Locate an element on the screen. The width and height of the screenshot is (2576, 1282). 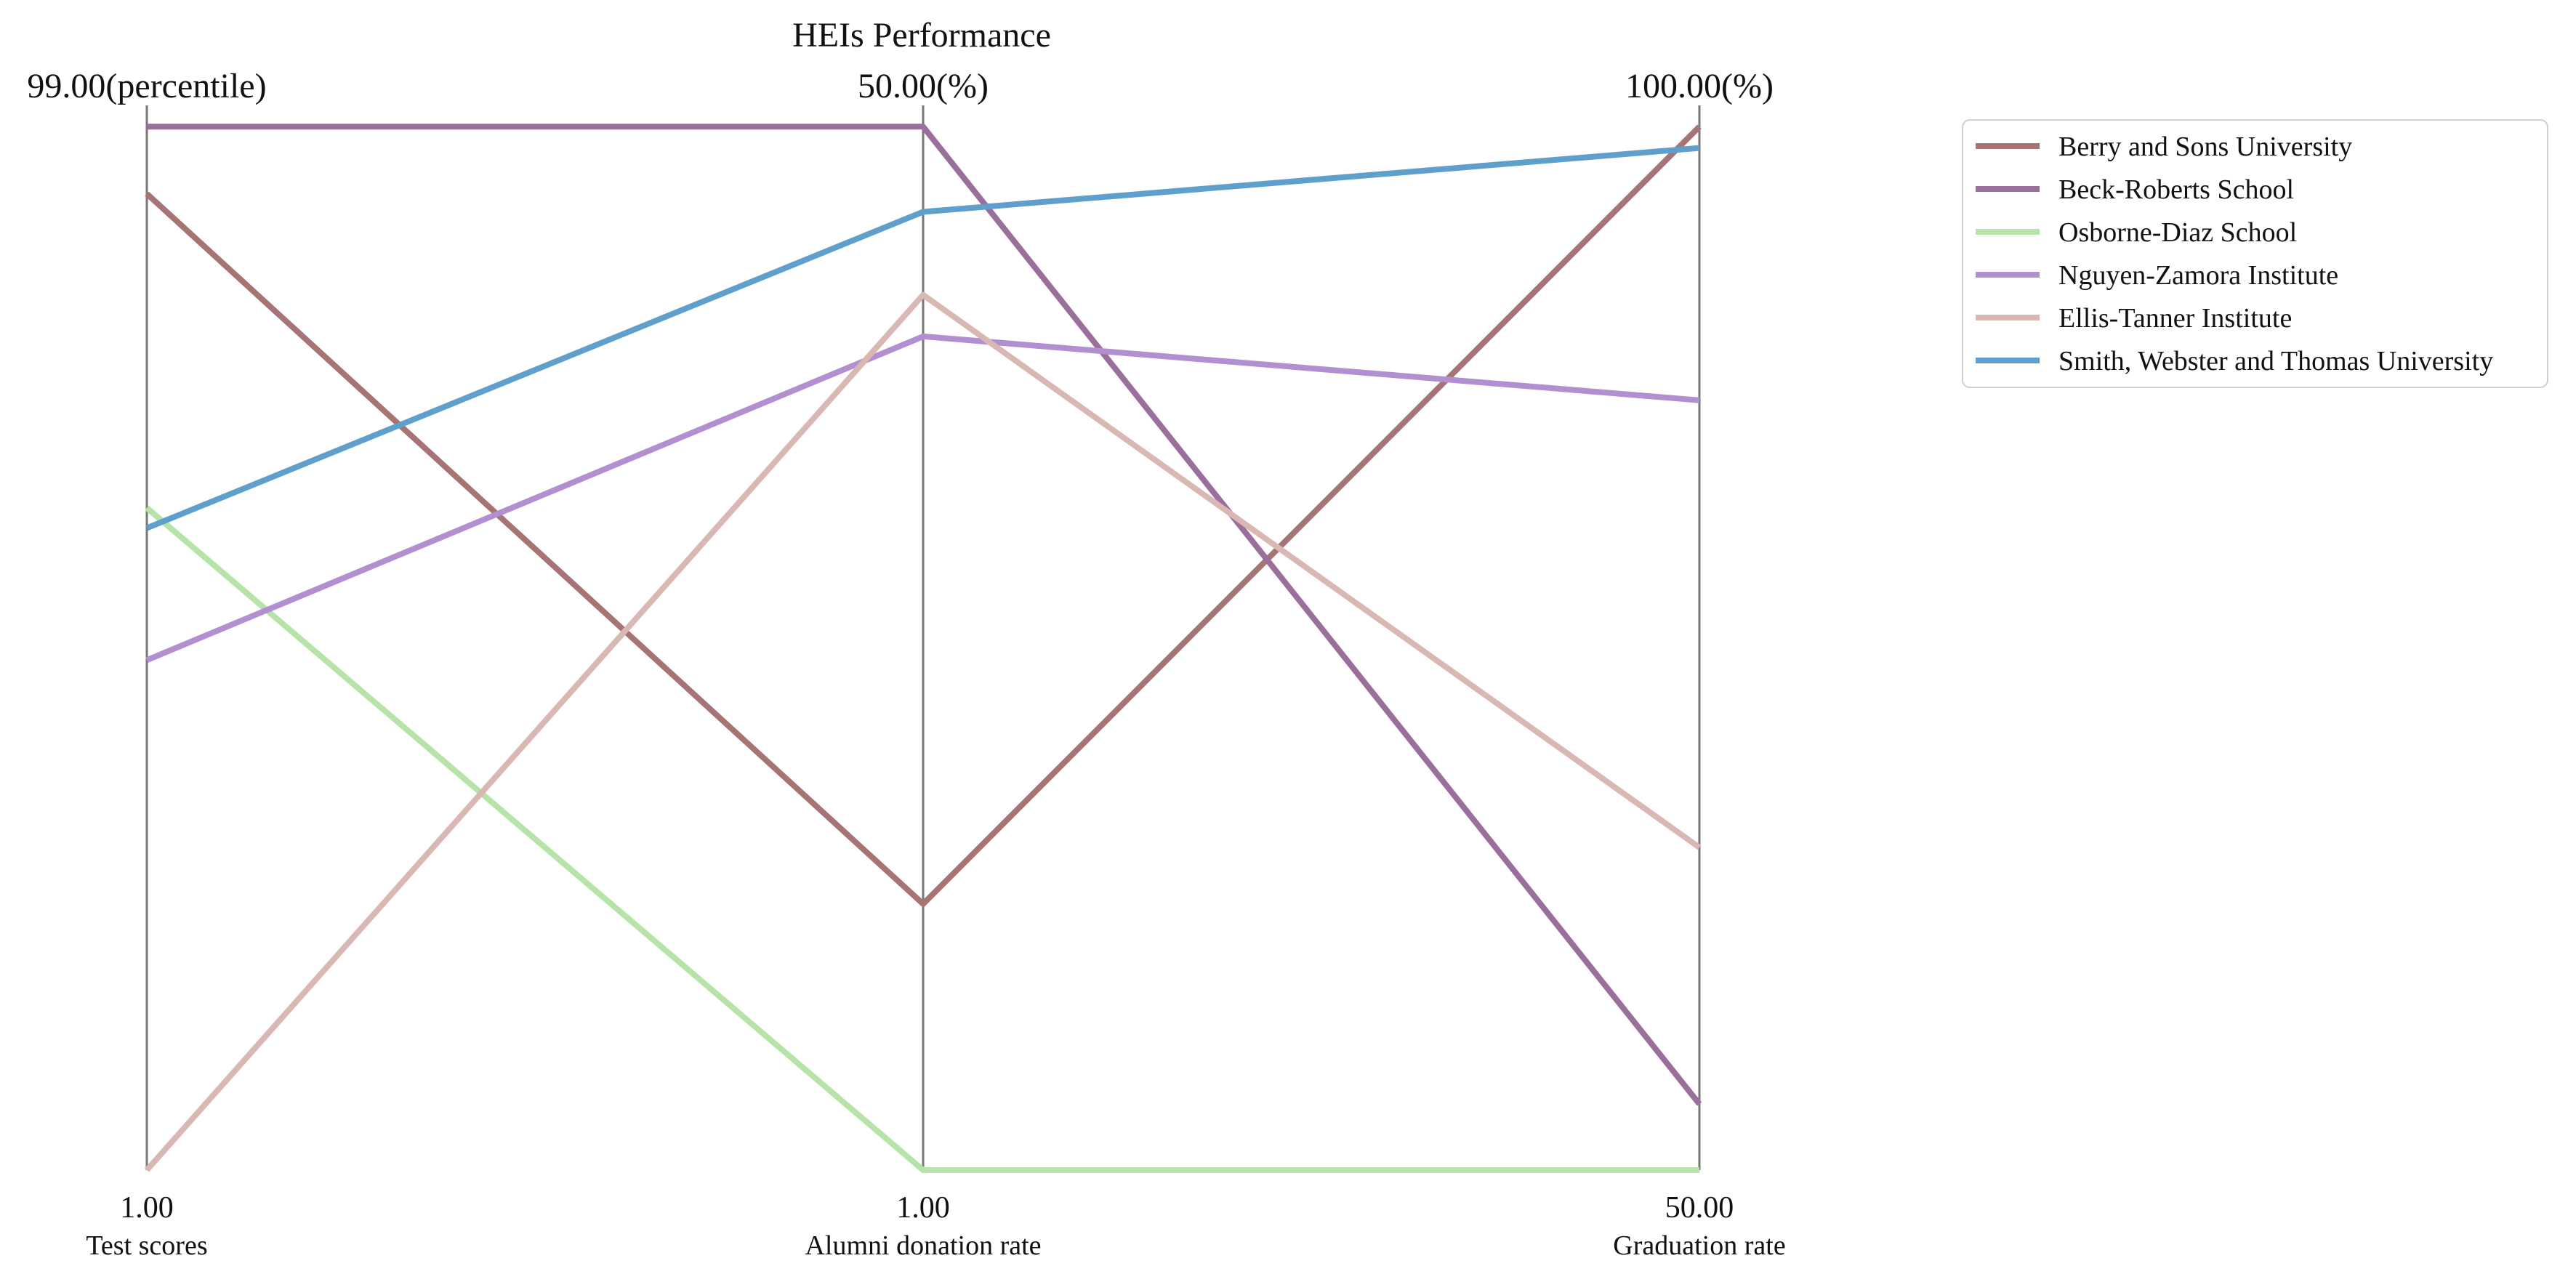
axis-bottom-label-1: 1.00 is located at coordinates (147, 1208).